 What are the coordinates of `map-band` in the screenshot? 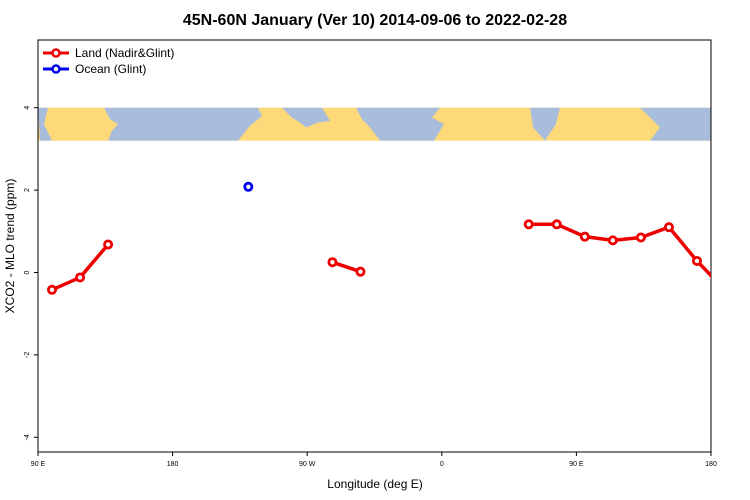 It's located at (374, 124).